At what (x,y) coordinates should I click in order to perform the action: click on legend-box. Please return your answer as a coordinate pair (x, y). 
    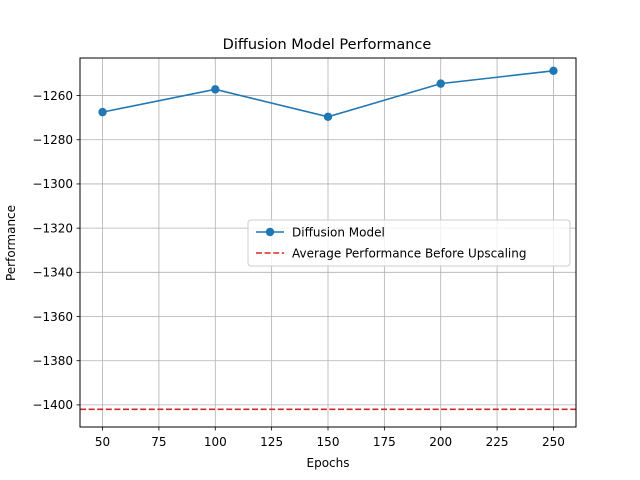
    Looking at the image, I should click on (409, 243).